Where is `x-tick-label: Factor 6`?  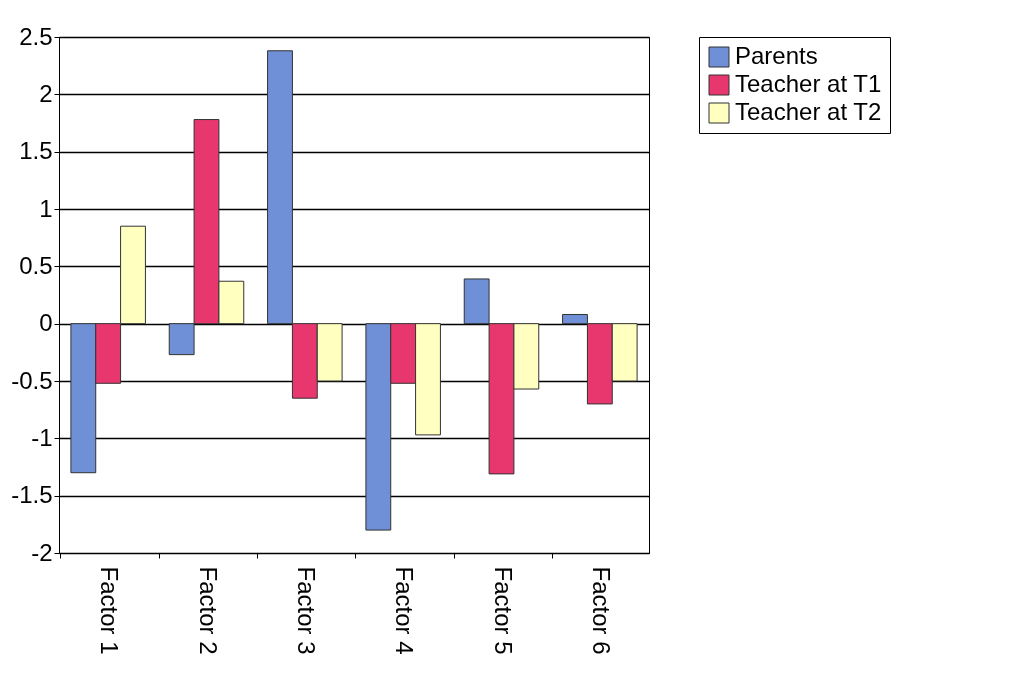 x-tick-label: Factor 6 is located at coordinates (601, 610).